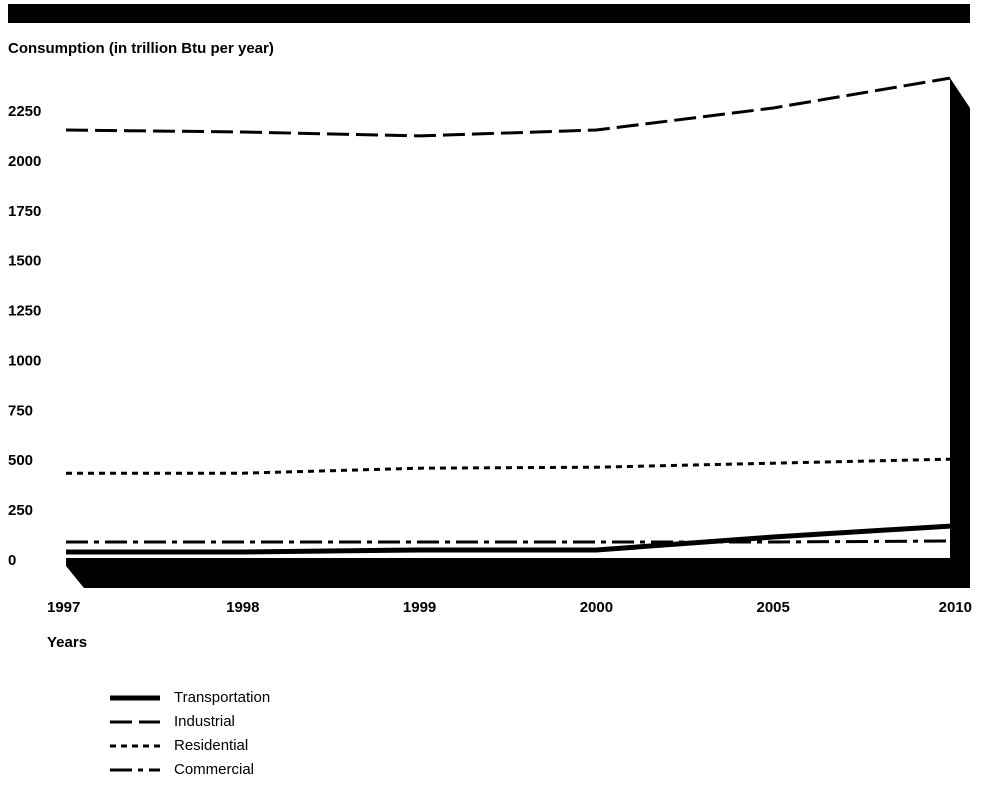 This screenshot has height=806, width=987. Describe the element at coordinates (20, 460) in the screenshot. I see `y-tick-label: 500` at that location.